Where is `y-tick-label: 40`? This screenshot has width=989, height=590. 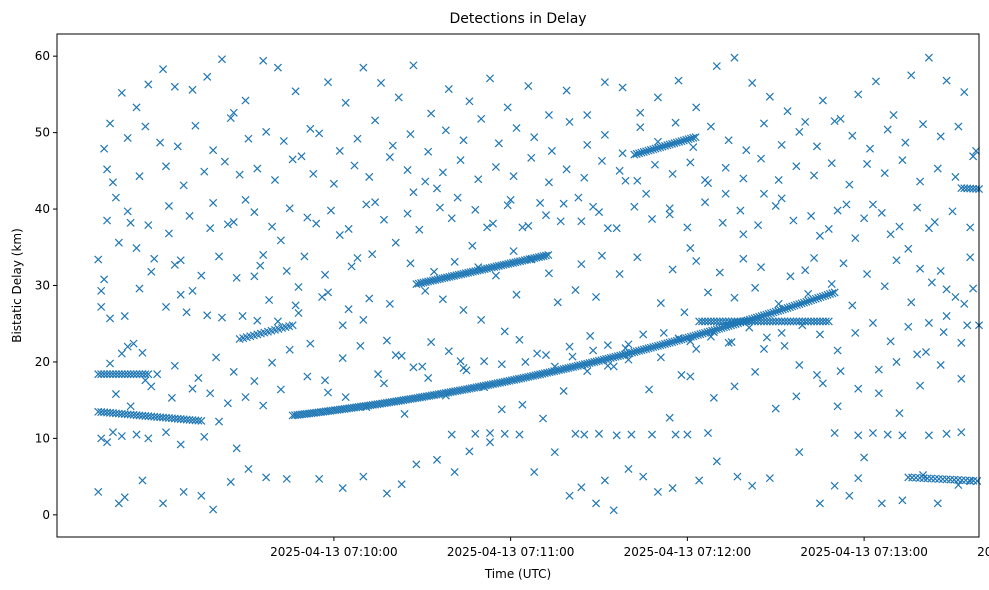
y-tick-label: 40 is located at coordinates (42, 209).